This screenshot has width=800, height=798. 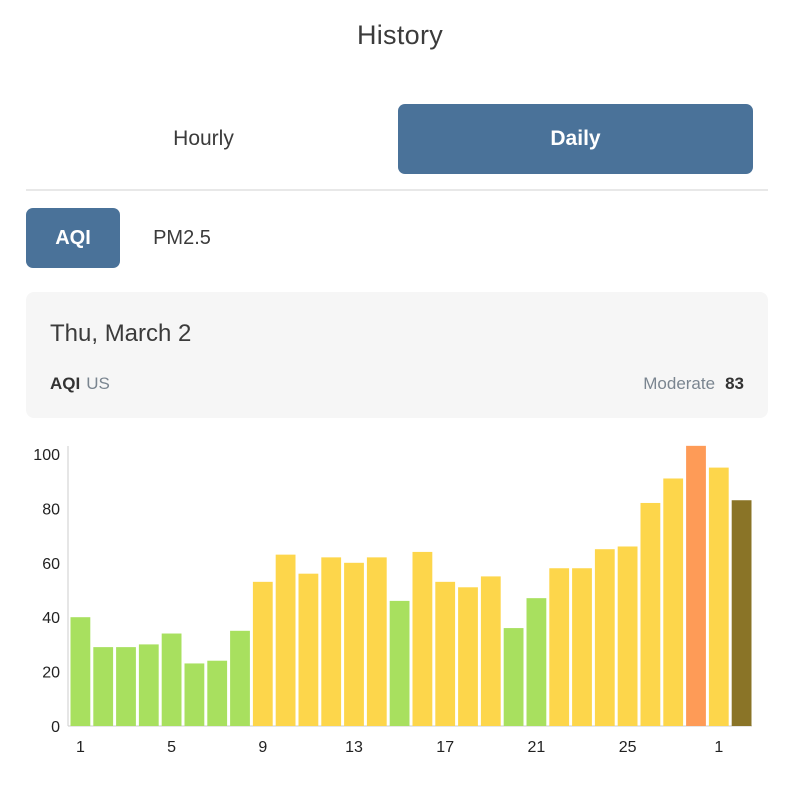 I want to click on metric-label: AQI US, so click(x=80, y=384).